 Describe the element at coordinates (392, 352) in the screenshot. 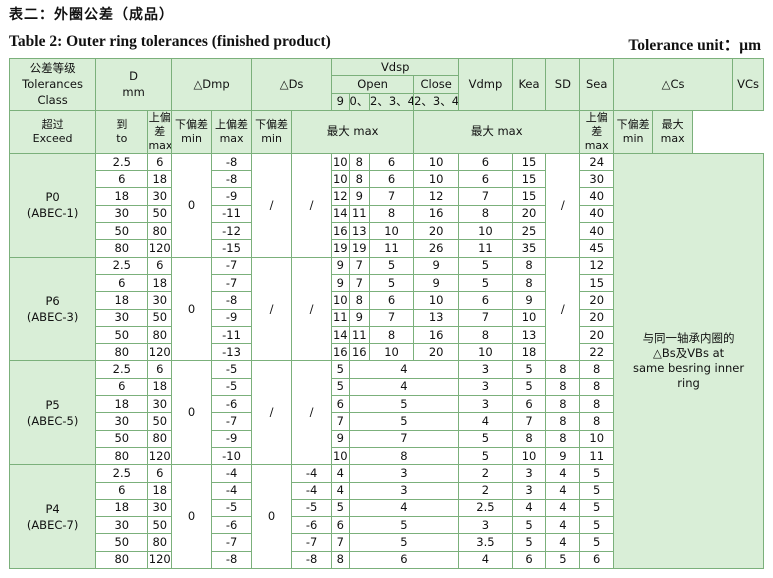

I see `vdsp-234-cell: 10` at that location.